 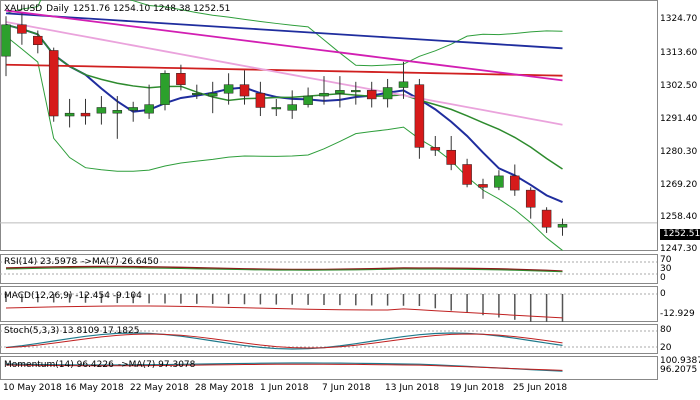 I want to click on rsi-pane: RSI(14) 23.5978 ->MA(7) 26.6450 70 30 0, so click(x=350, y=269).